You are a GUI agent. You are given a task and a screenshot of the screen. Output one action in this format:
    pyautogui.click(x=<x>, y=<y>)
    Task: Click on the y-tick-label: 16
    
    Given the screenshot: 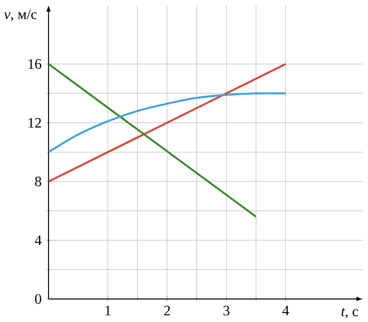 What is the action you would take?
    pyautogui.click(x=35, y=64)
    